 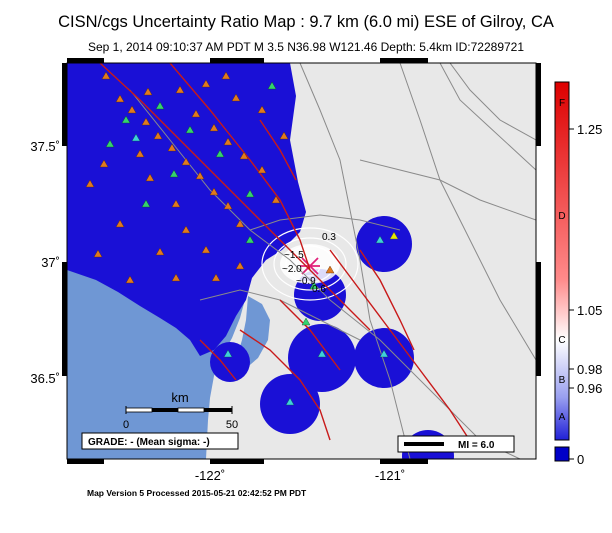 What do you see at coordinates (294, 255) in the screenshot?
I see `contour-label: ~1.5` at bounding box center [294, 255].